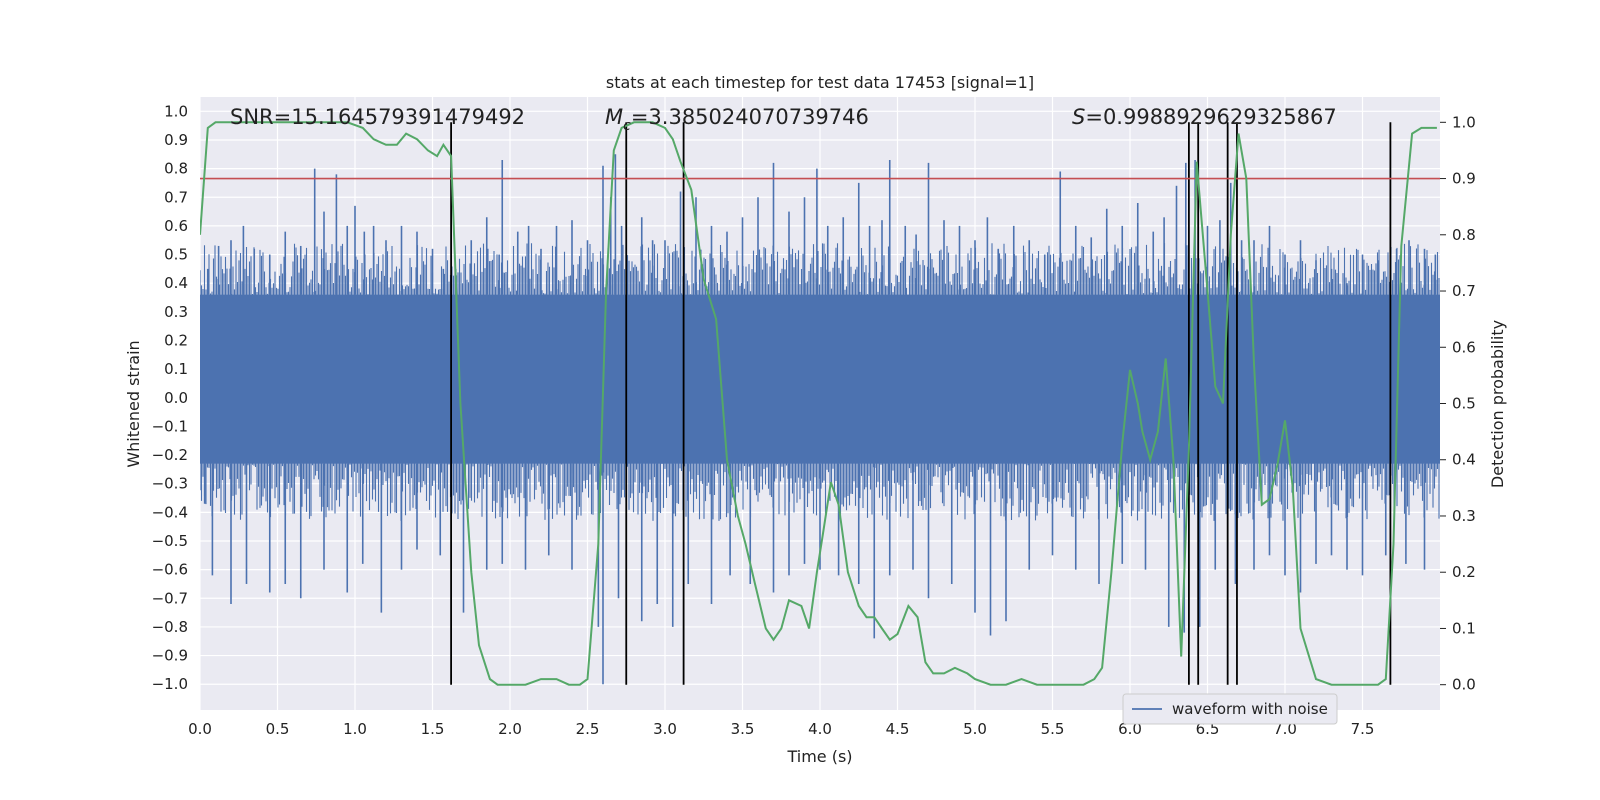  I want to click on y-tick-label-left: −0.1, so click(170, 426).